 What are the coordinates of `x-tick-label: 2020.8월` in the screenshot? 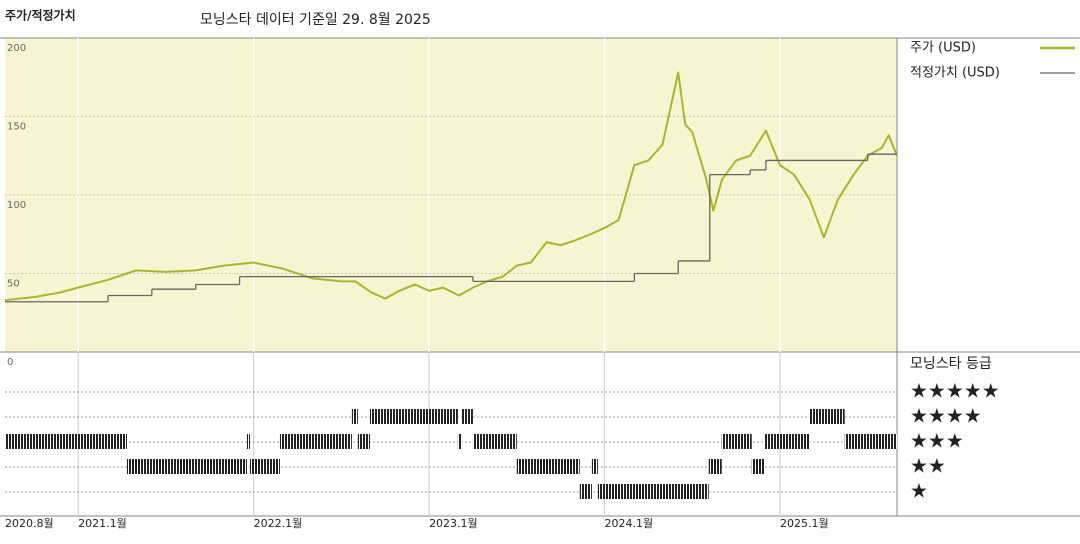 It's located at (29, 523).